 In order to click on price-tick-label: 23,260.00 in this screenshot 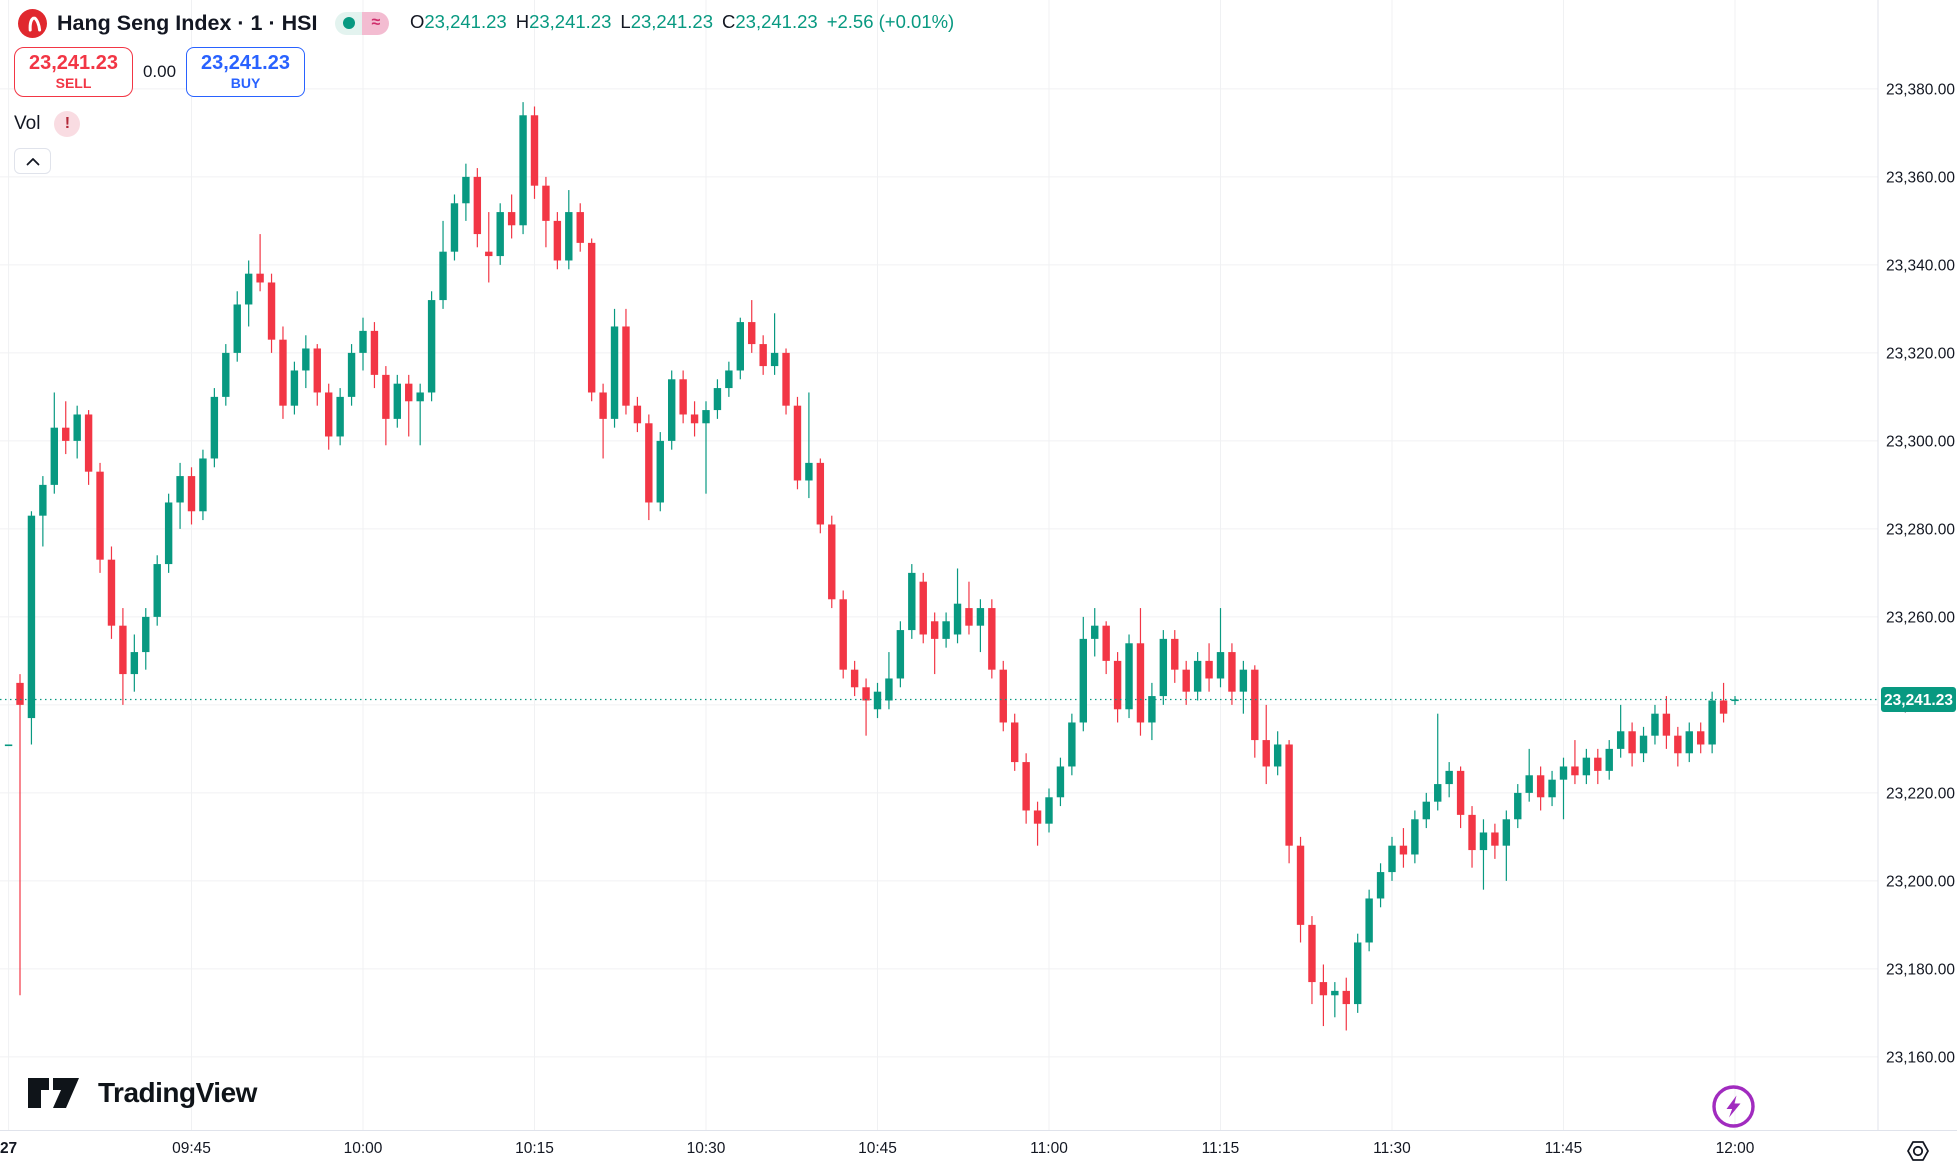, I will do `click(1920, 617)`.